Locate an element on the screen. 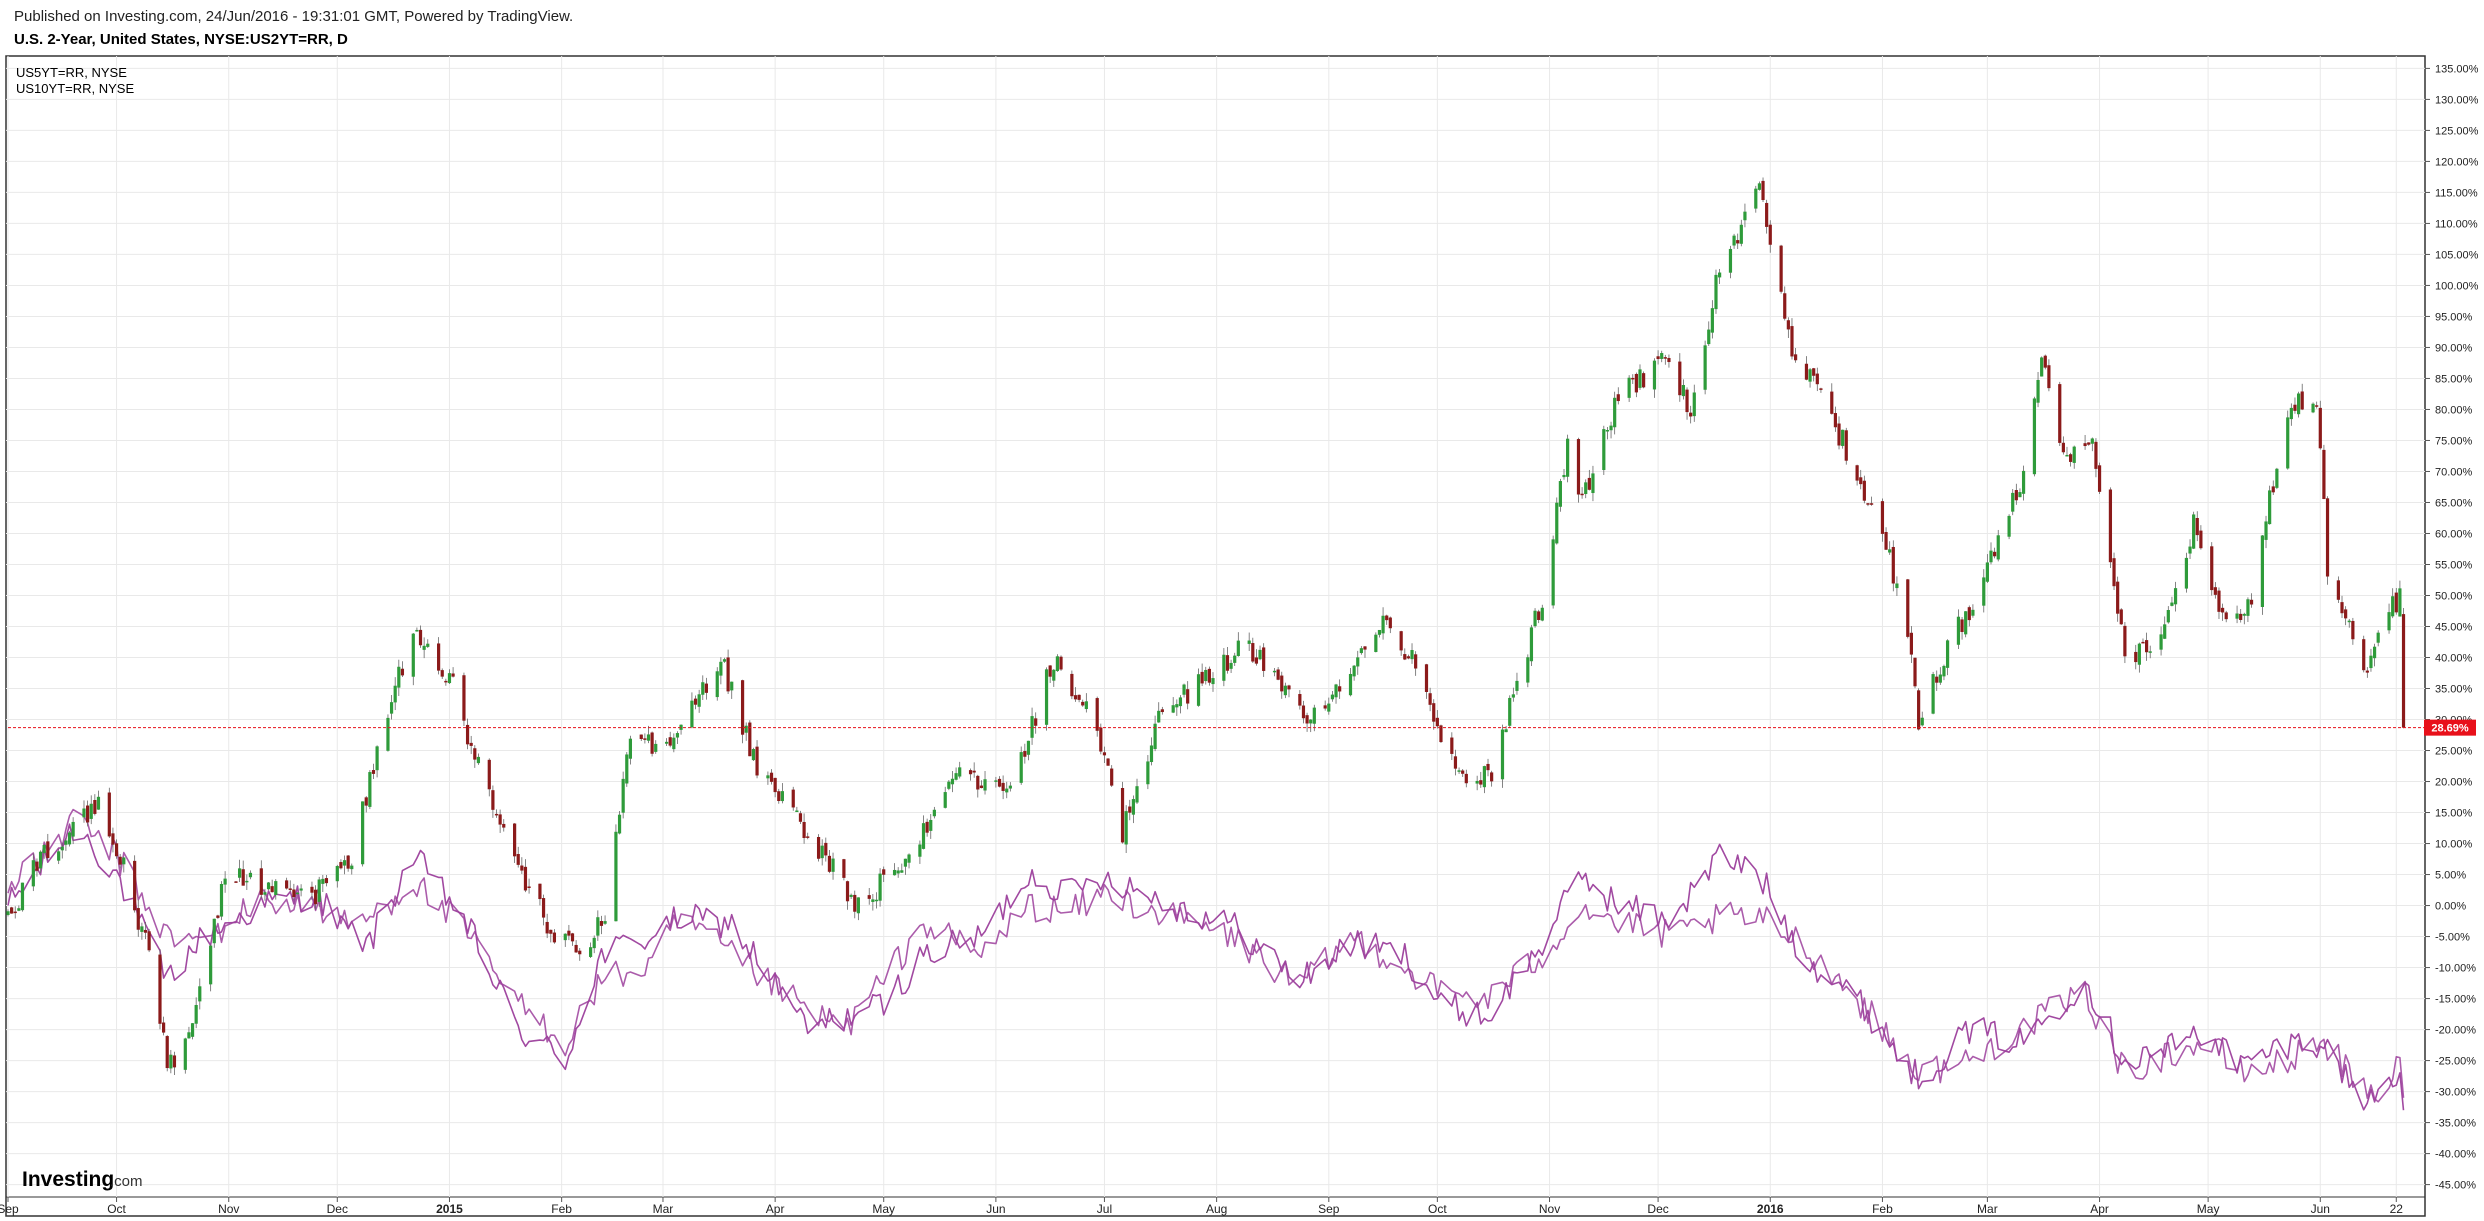 This screenshot has height=1221, width=2484. y-tick-label: -5.00% is located at coordinates (2452, 938).